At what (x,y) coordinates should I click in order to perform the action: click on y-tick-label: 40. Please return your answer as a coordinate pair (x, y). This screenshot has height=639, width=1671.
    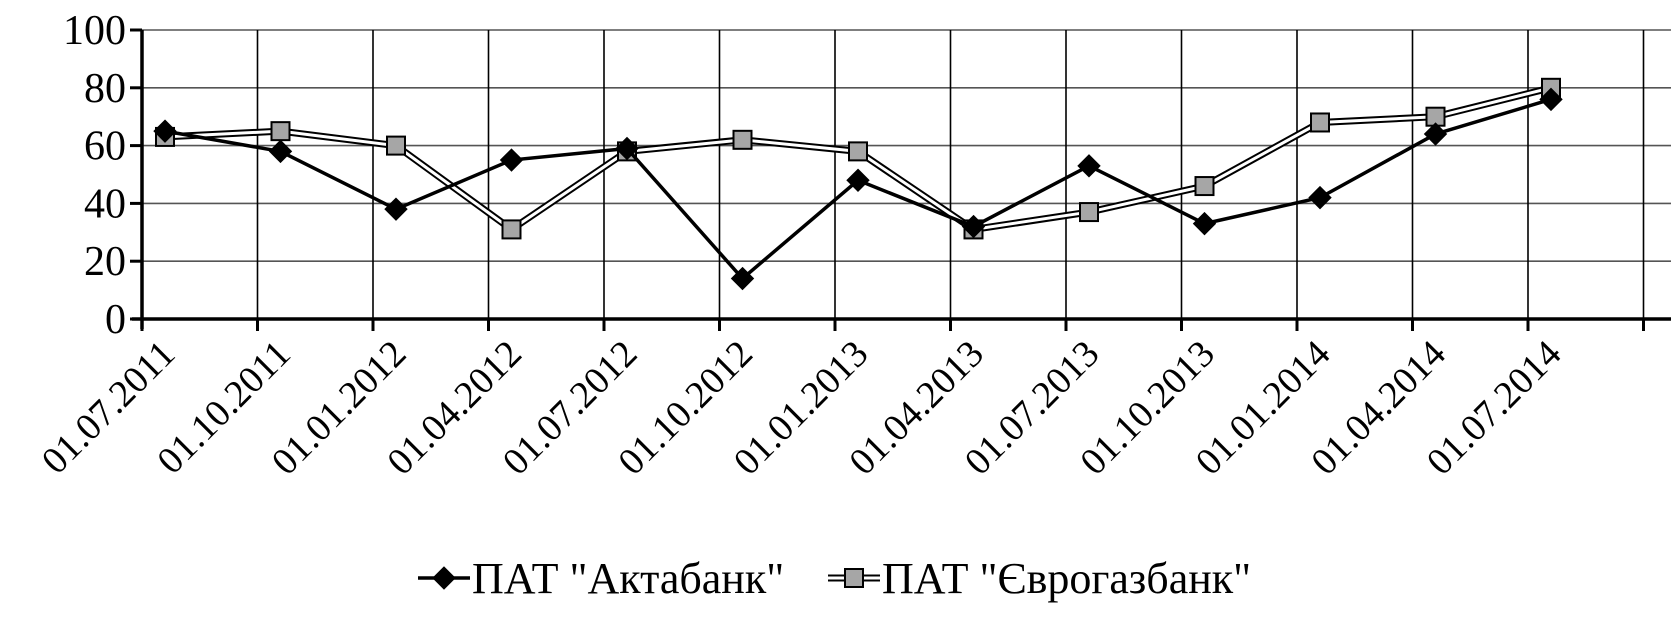
    Looking at the image, I should click on (105, 204).